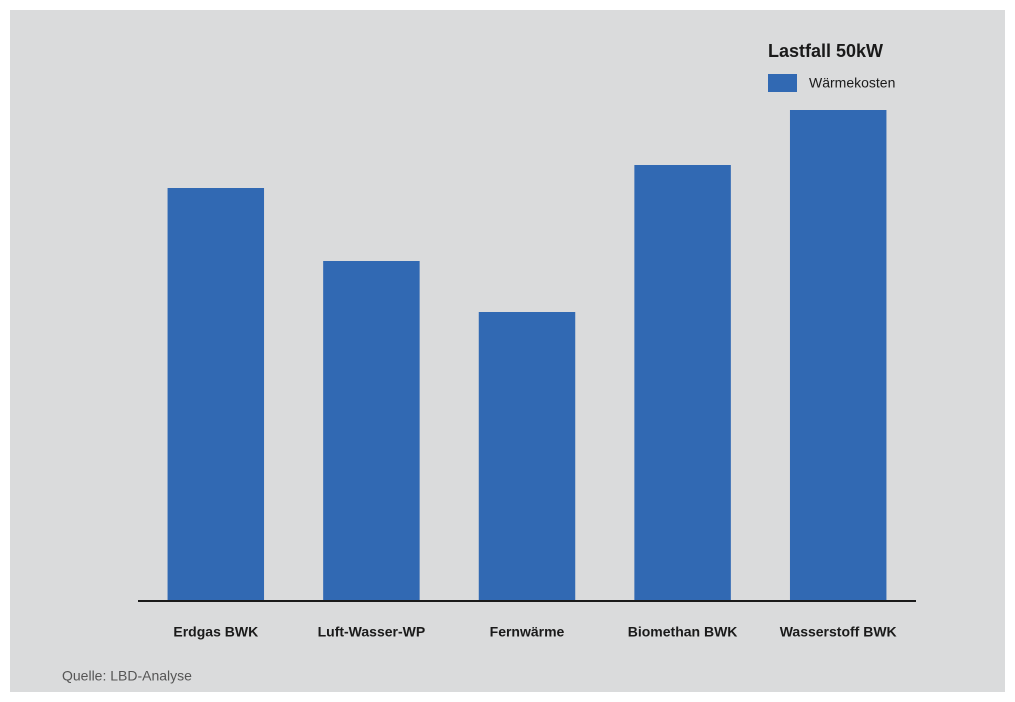 Image resolution: width=1015 pixels, height=702 pixels. What do you see at coordinates (852, 83) in the screenshot?
I see `legend-label: Wärmekosten` at bounding box center [852, 83].